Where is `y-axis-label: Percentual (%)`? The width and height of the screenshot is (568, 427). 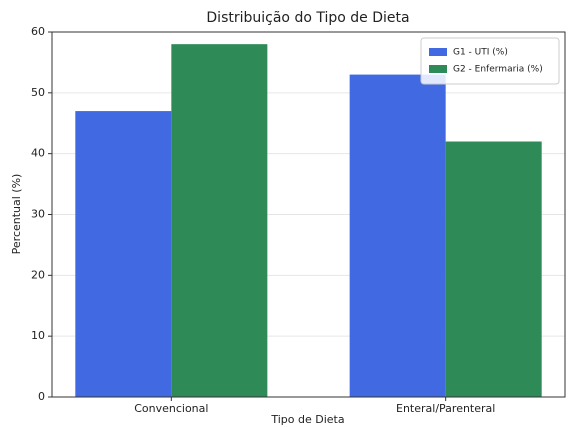
y-axis-label: Percentual (%) is located at coordinates (16, 214).